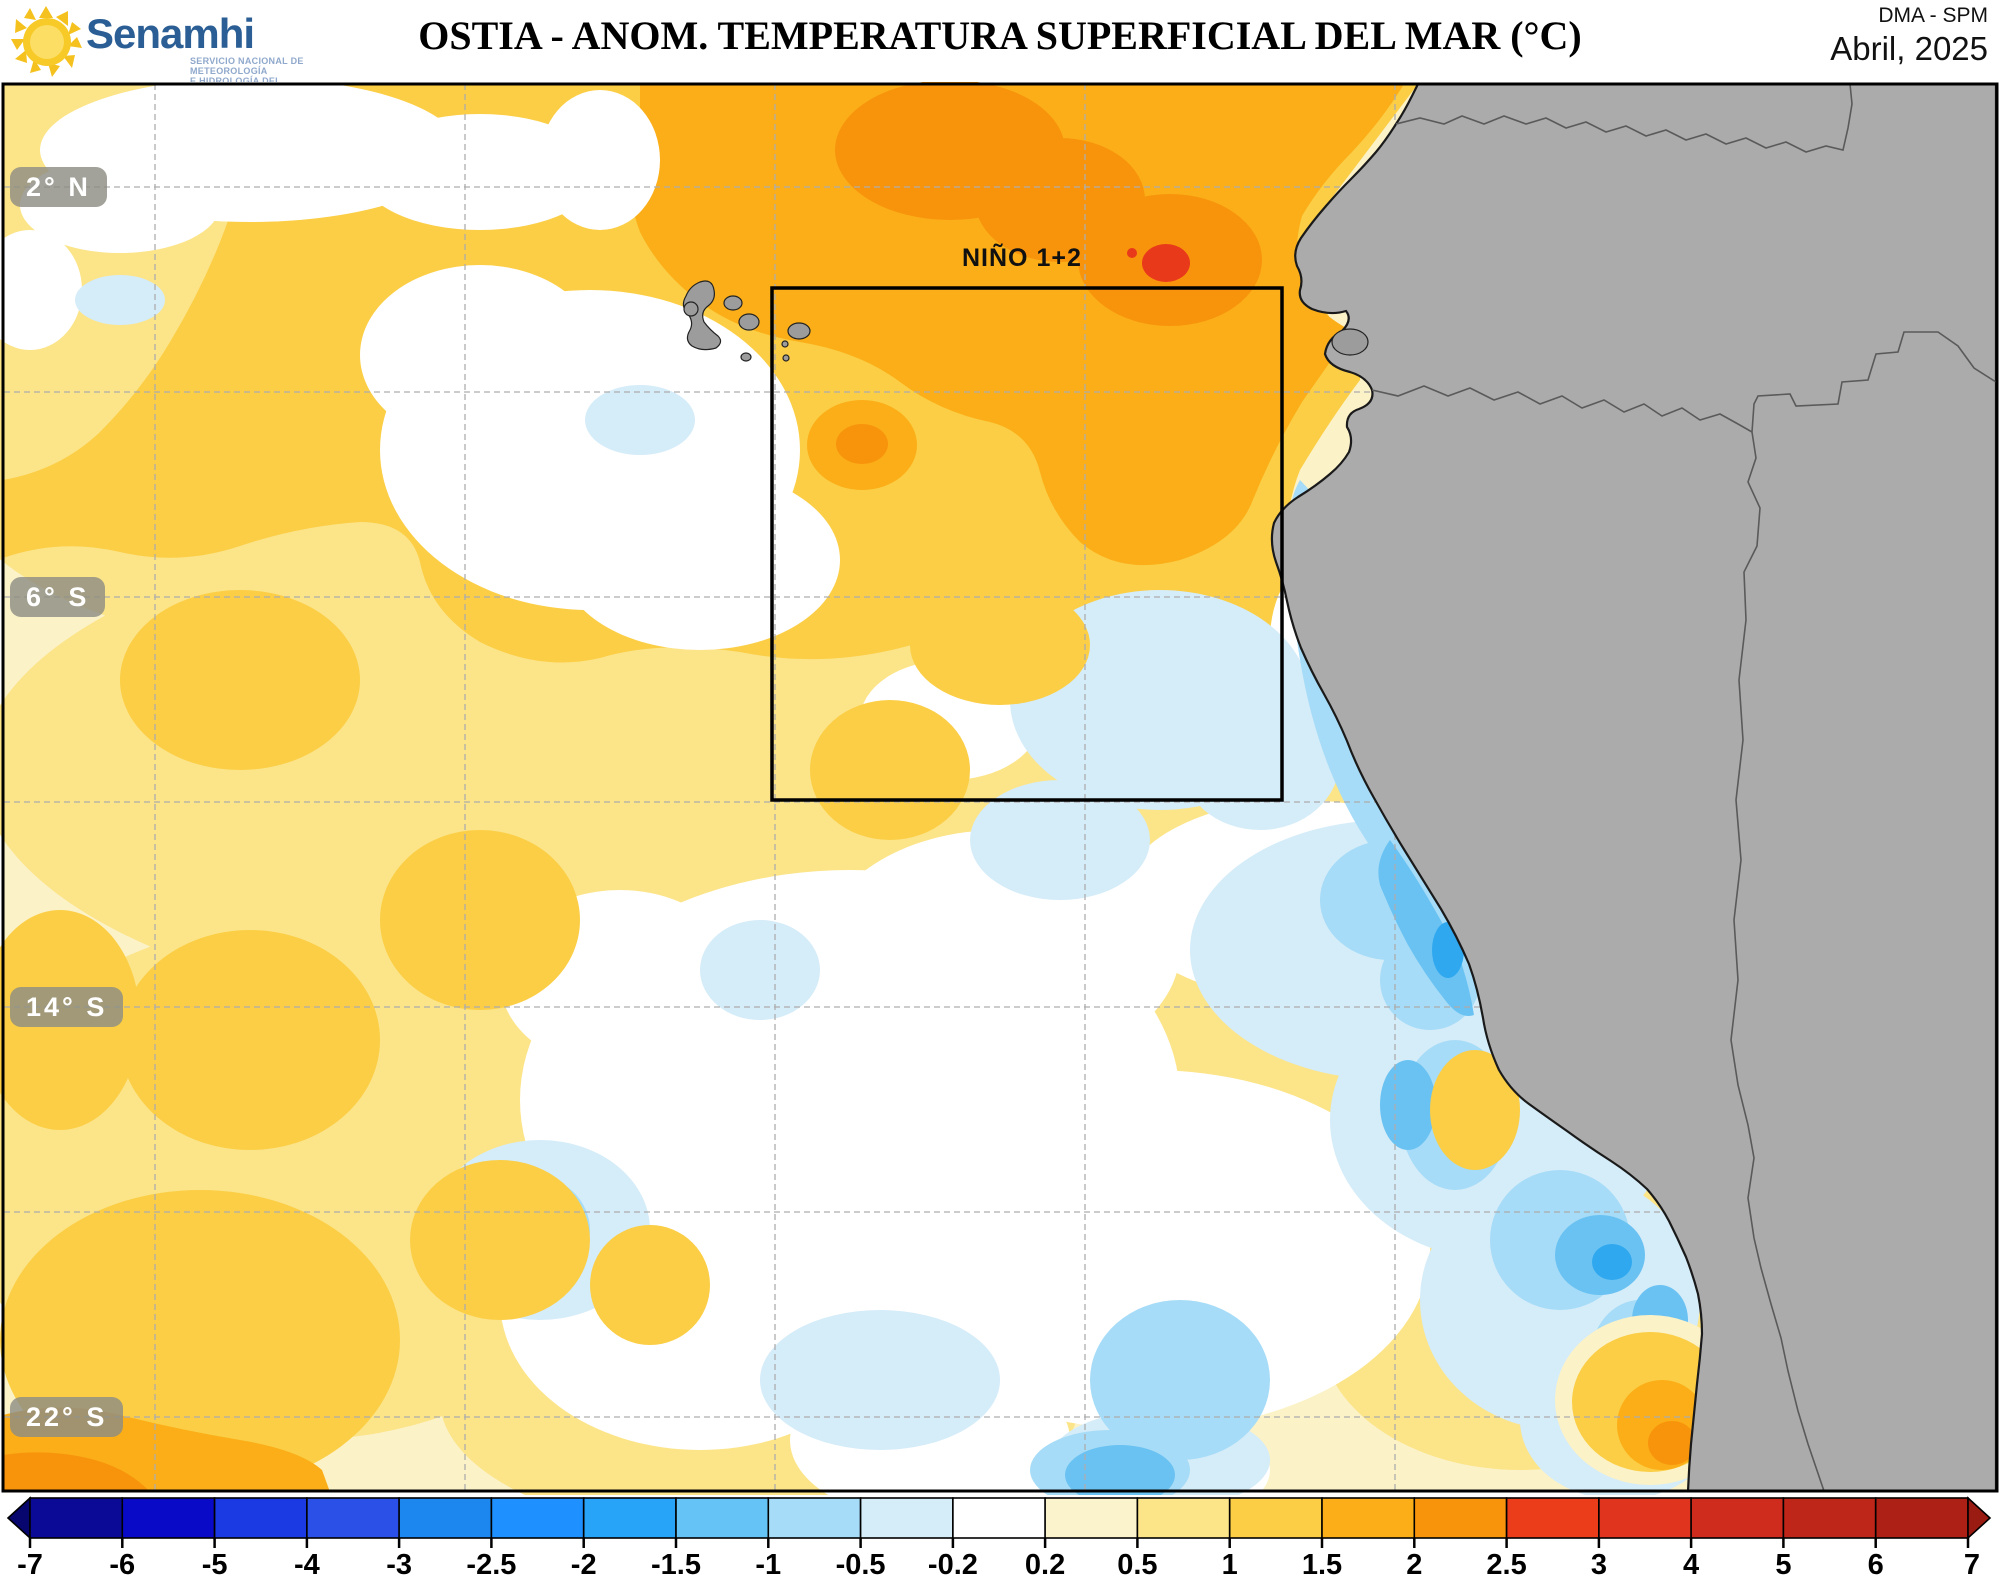 The height and width of the screenshot is (1584, 2000). I want to click on colorbar-tick-label: -2.5, so click(491, 1564).